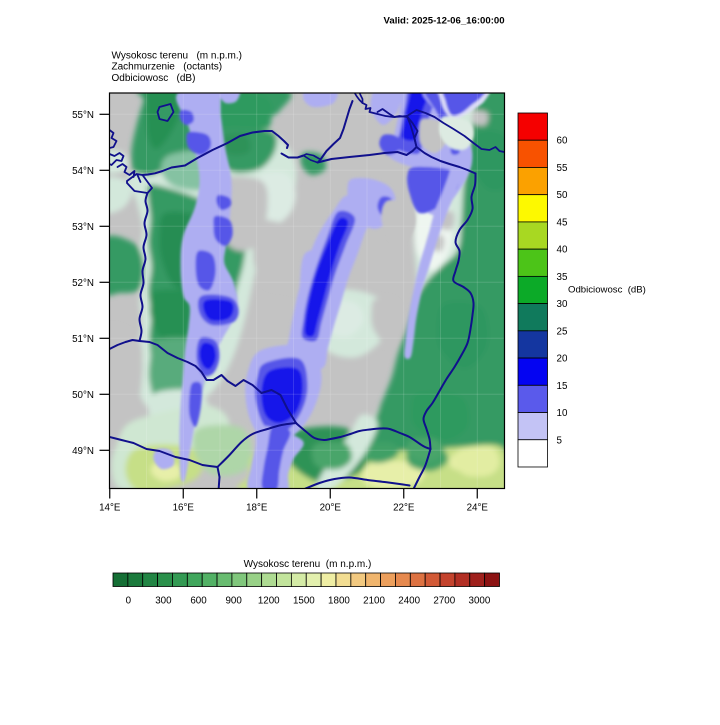 The height and width of the screenshot is (725, 720). Describe the element at coordinates (562, 277) in the screenshot. I see `svg-text: 35` at that location.